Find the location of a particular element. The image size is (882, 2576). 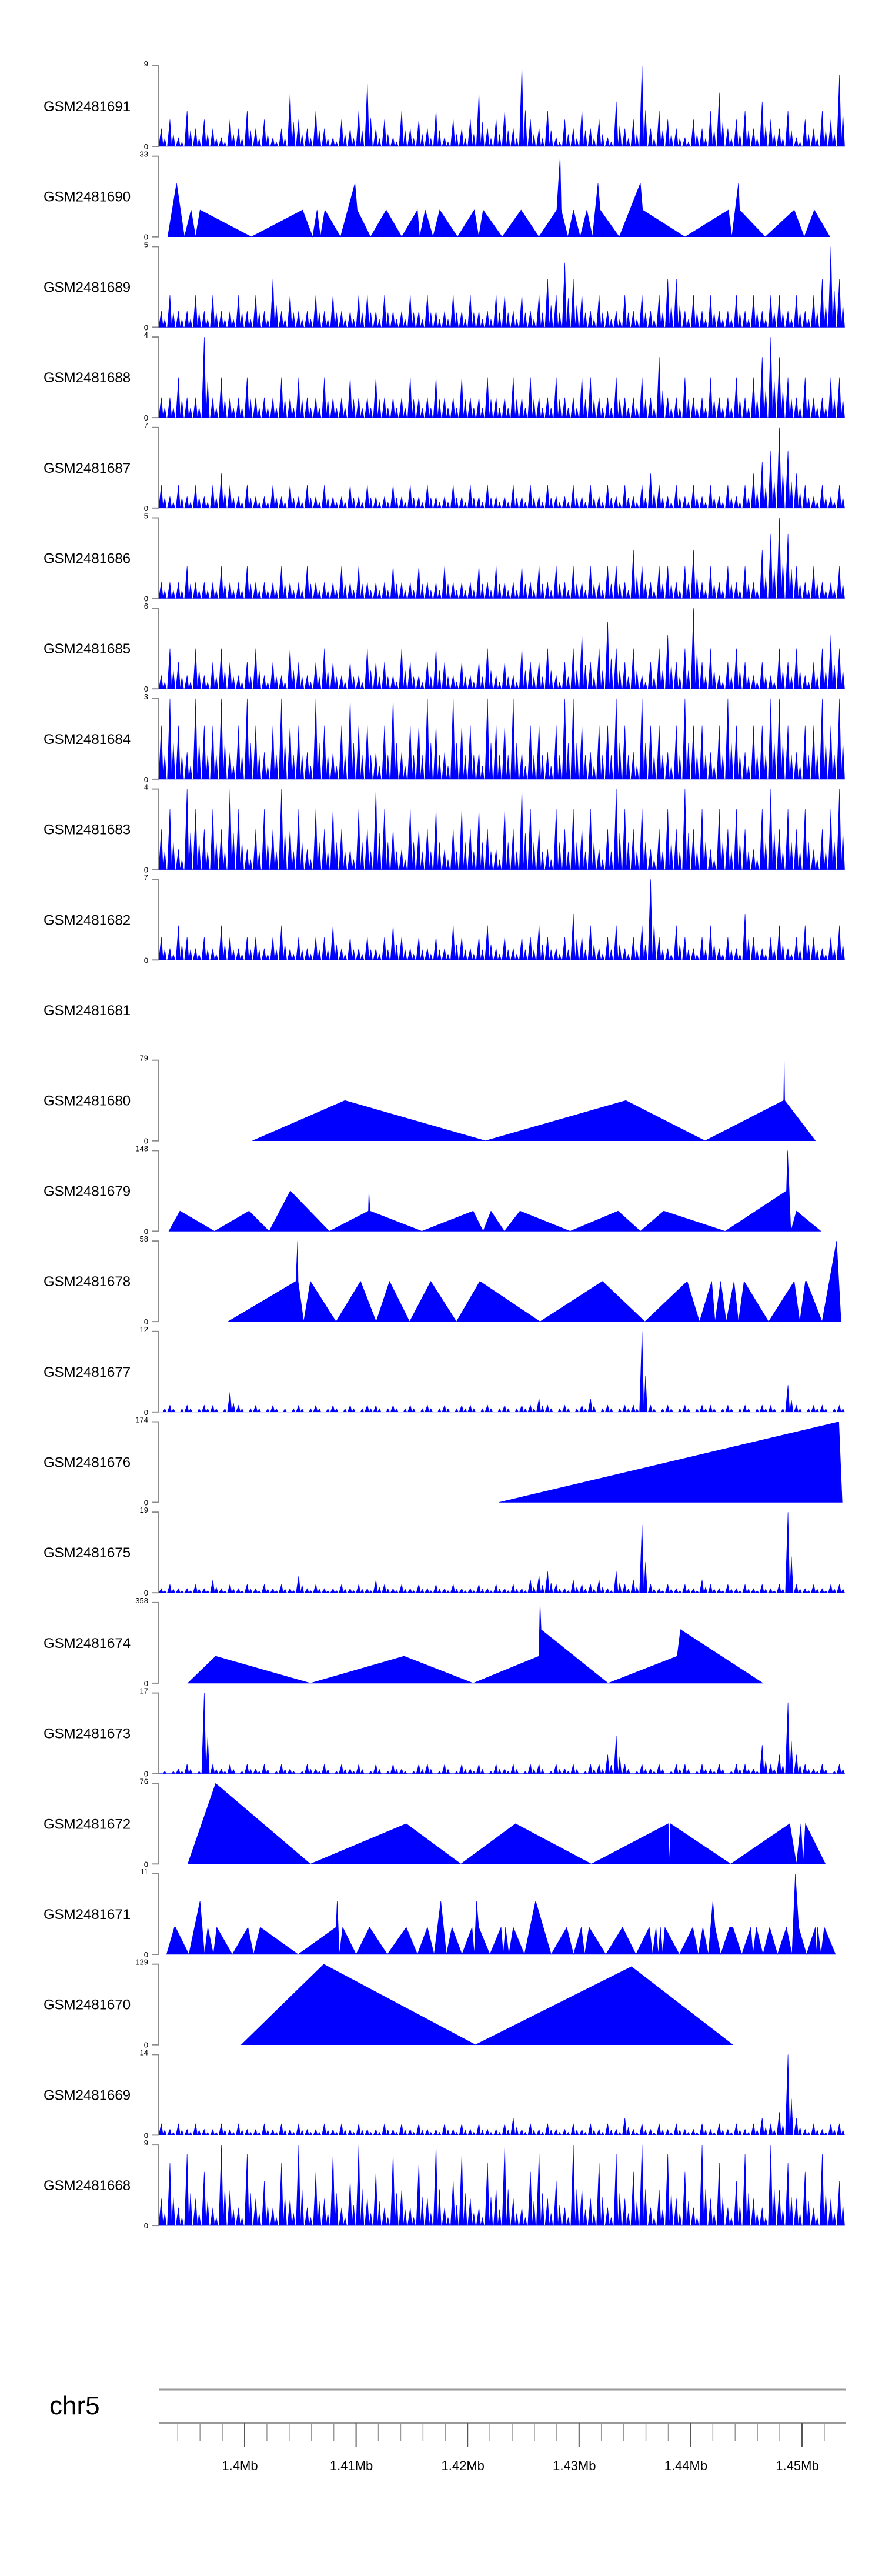

track-GSM2481680: GSM2481680 79 0 is located at coordinates (430, 1100).